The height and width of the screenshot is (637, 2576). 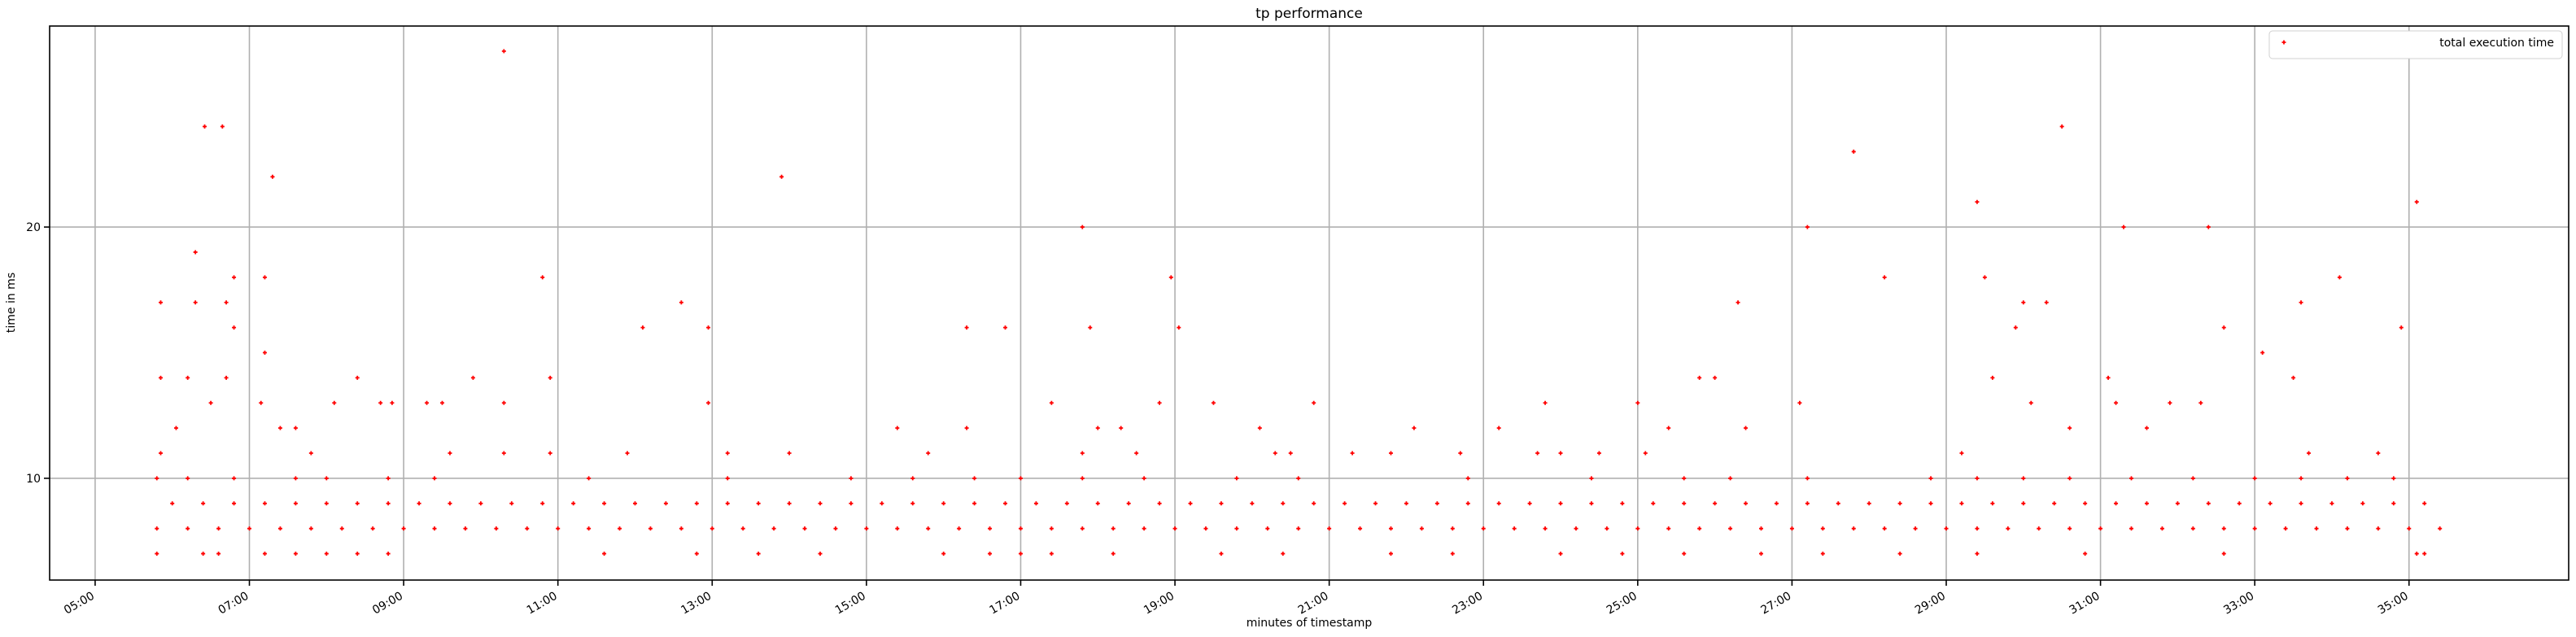 What do you see at coordinates (2415, 44) in the screenshot?
I see `legend-box` at bounding box center [2415, 44].